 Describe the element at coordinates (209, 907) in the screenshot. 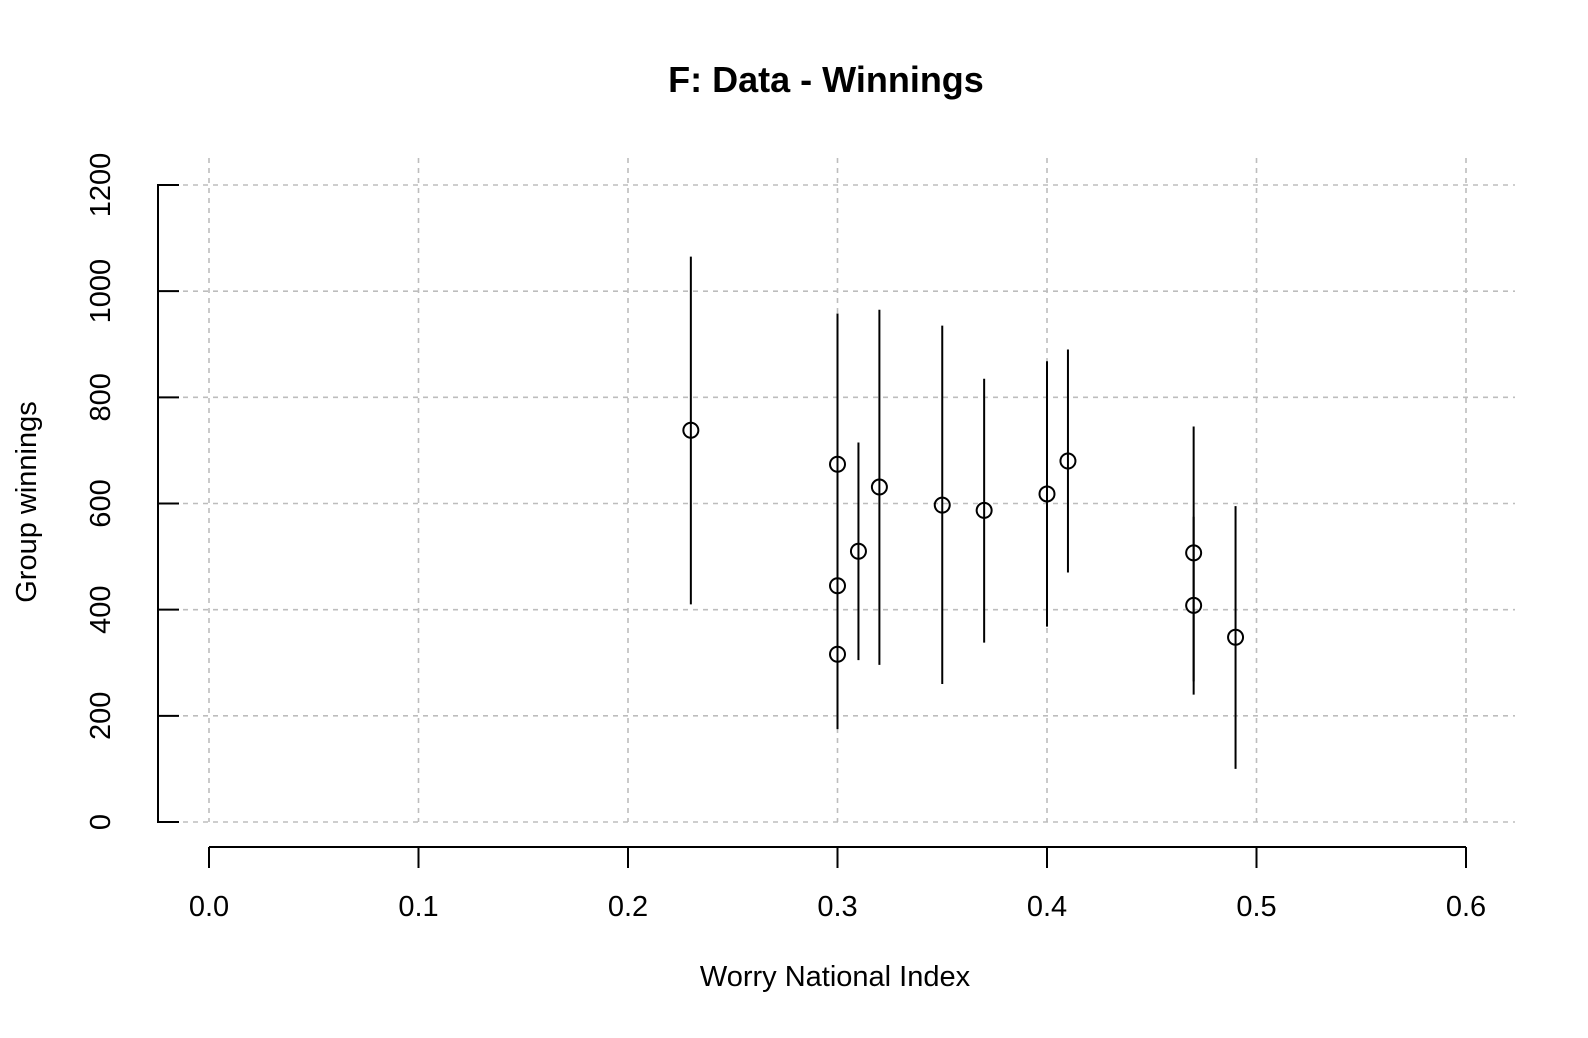

I see `x-tick-label: 0.0` at that location.